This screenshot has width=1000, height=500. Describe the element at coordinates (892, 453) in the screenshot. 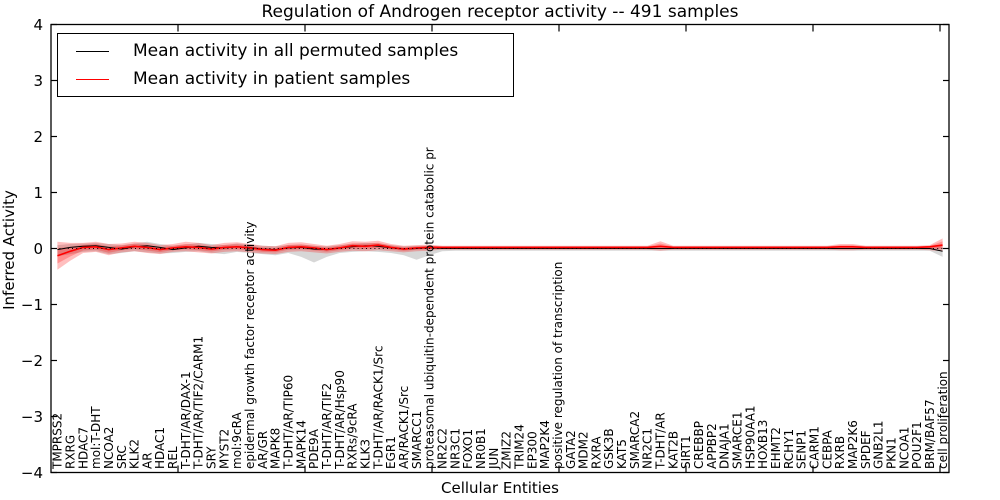

I see `x-tick-label: PKN1` at that location.